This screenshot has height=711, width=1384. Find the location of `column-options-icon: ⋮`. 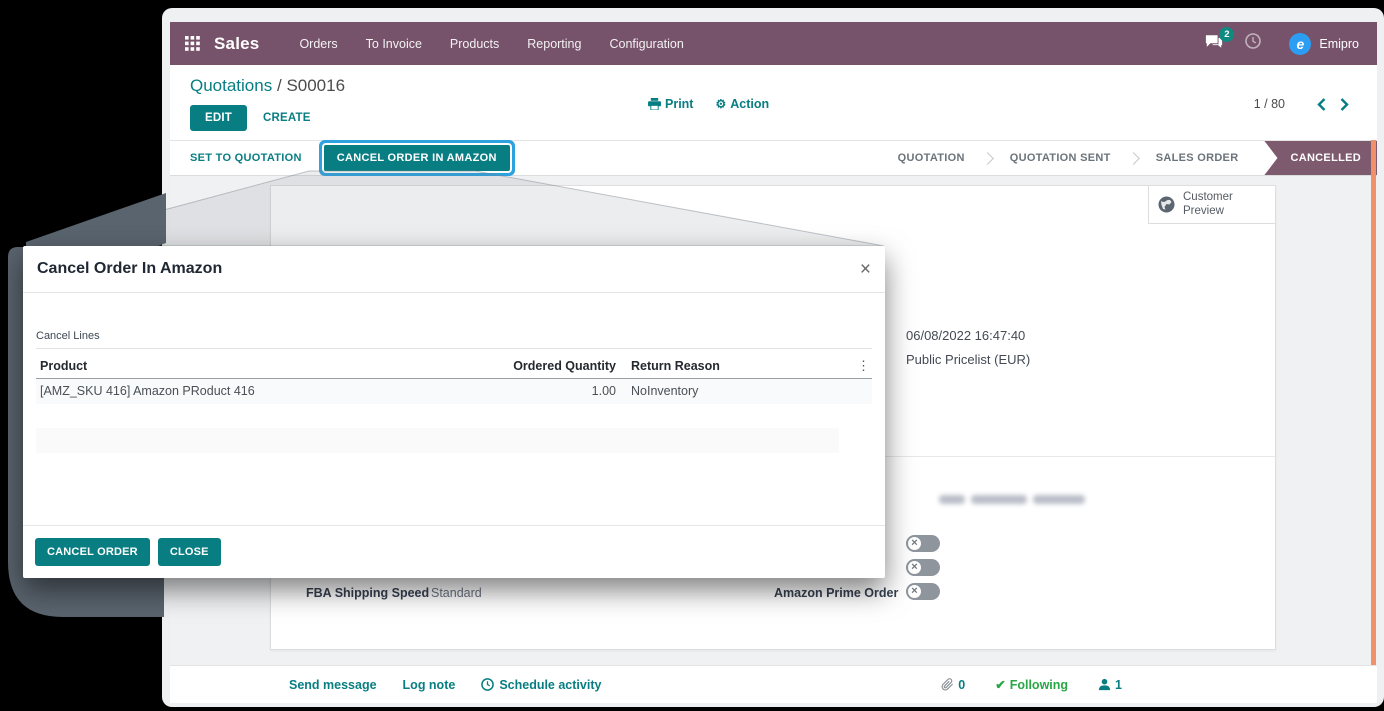

column-options-icon: ⋮ is located at coordinates (863, 365).